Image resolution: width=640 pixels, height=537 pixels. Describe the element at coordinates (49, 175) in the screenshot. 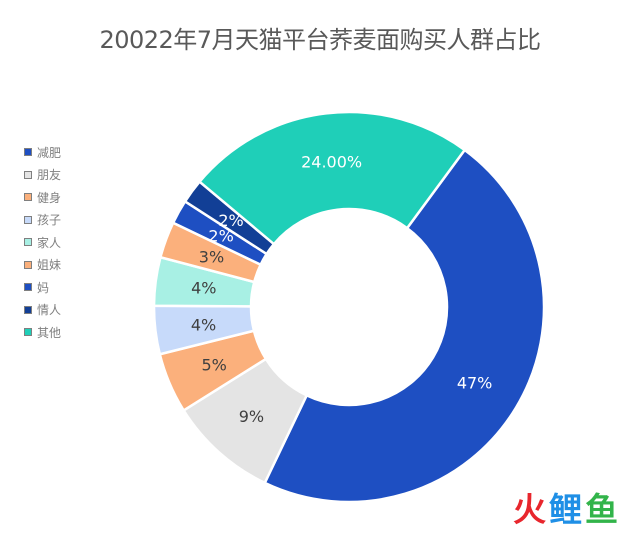

I see `legend-label: 朋友` at that location.